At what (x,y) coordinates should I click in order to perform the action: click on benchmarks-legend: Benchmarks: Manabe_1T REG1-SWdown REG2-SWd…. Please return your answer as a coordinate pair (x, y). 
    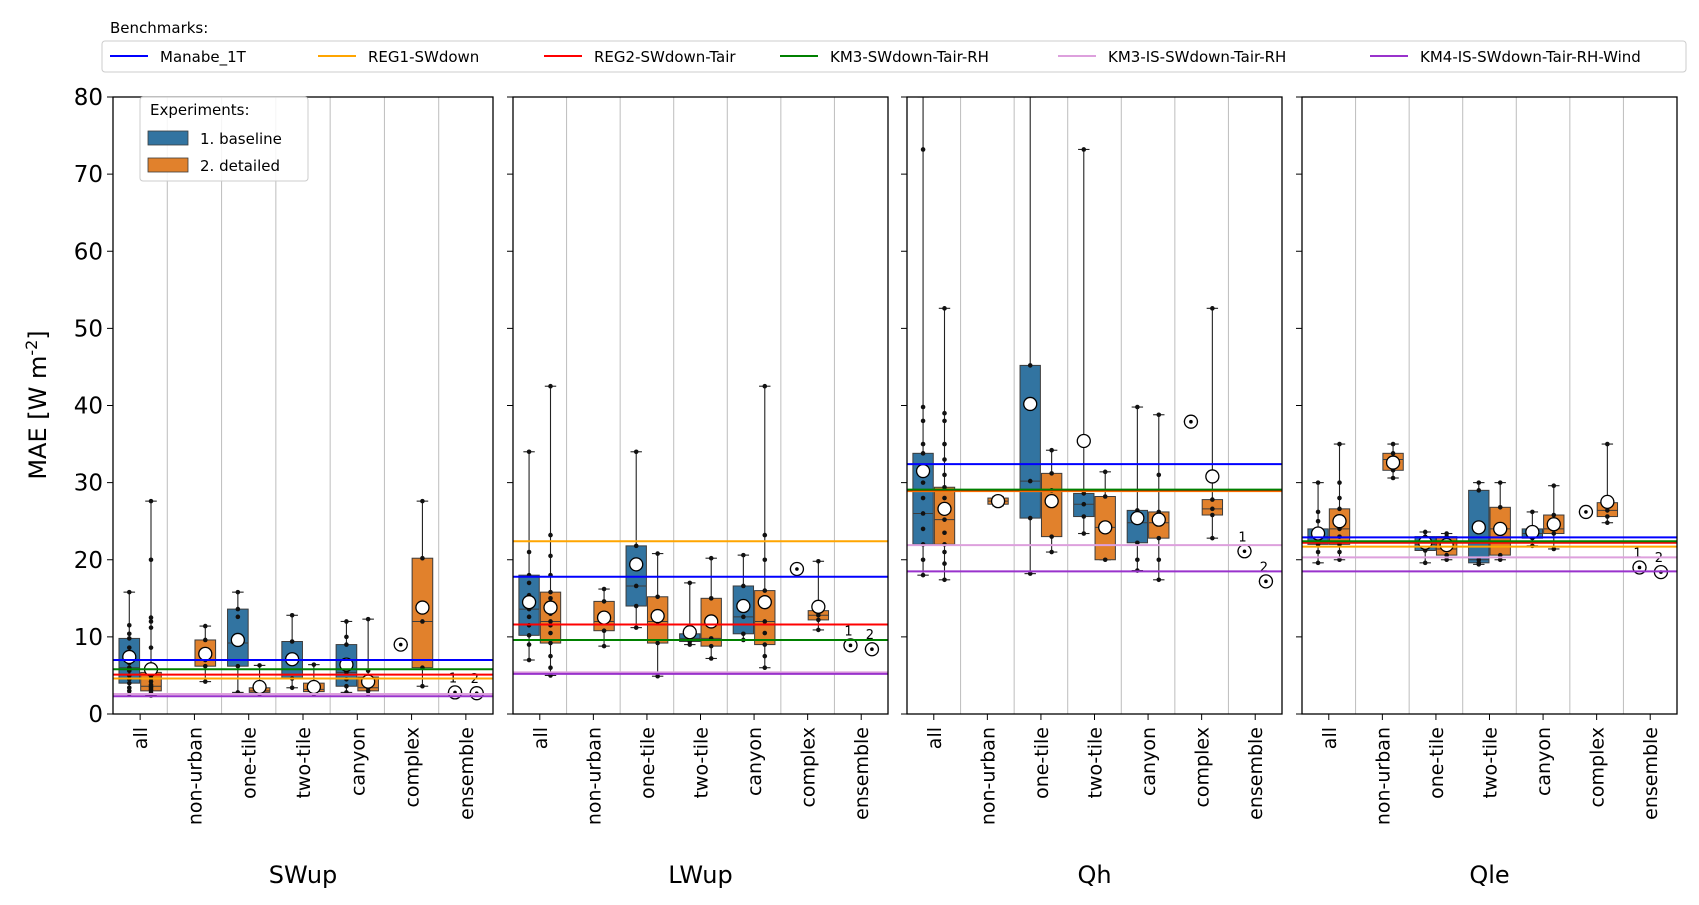
    Looking at the image, I should click on (894, 46).